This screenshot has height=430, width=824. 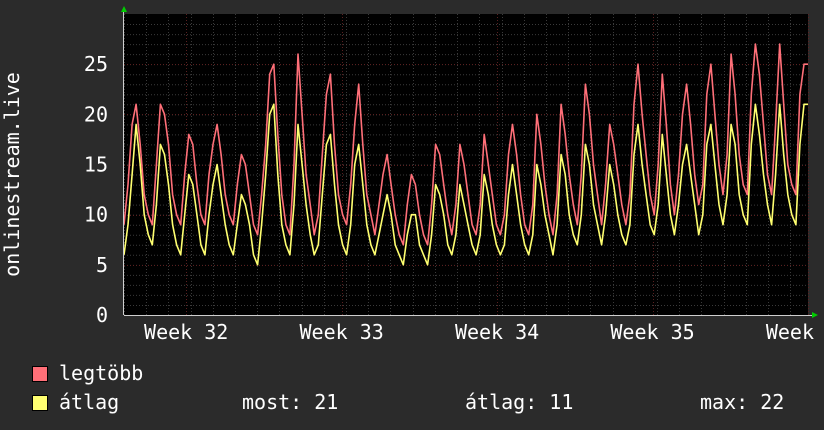 I want to click on y-axis-label: onlinestream.live, so click(x=12, y=174).